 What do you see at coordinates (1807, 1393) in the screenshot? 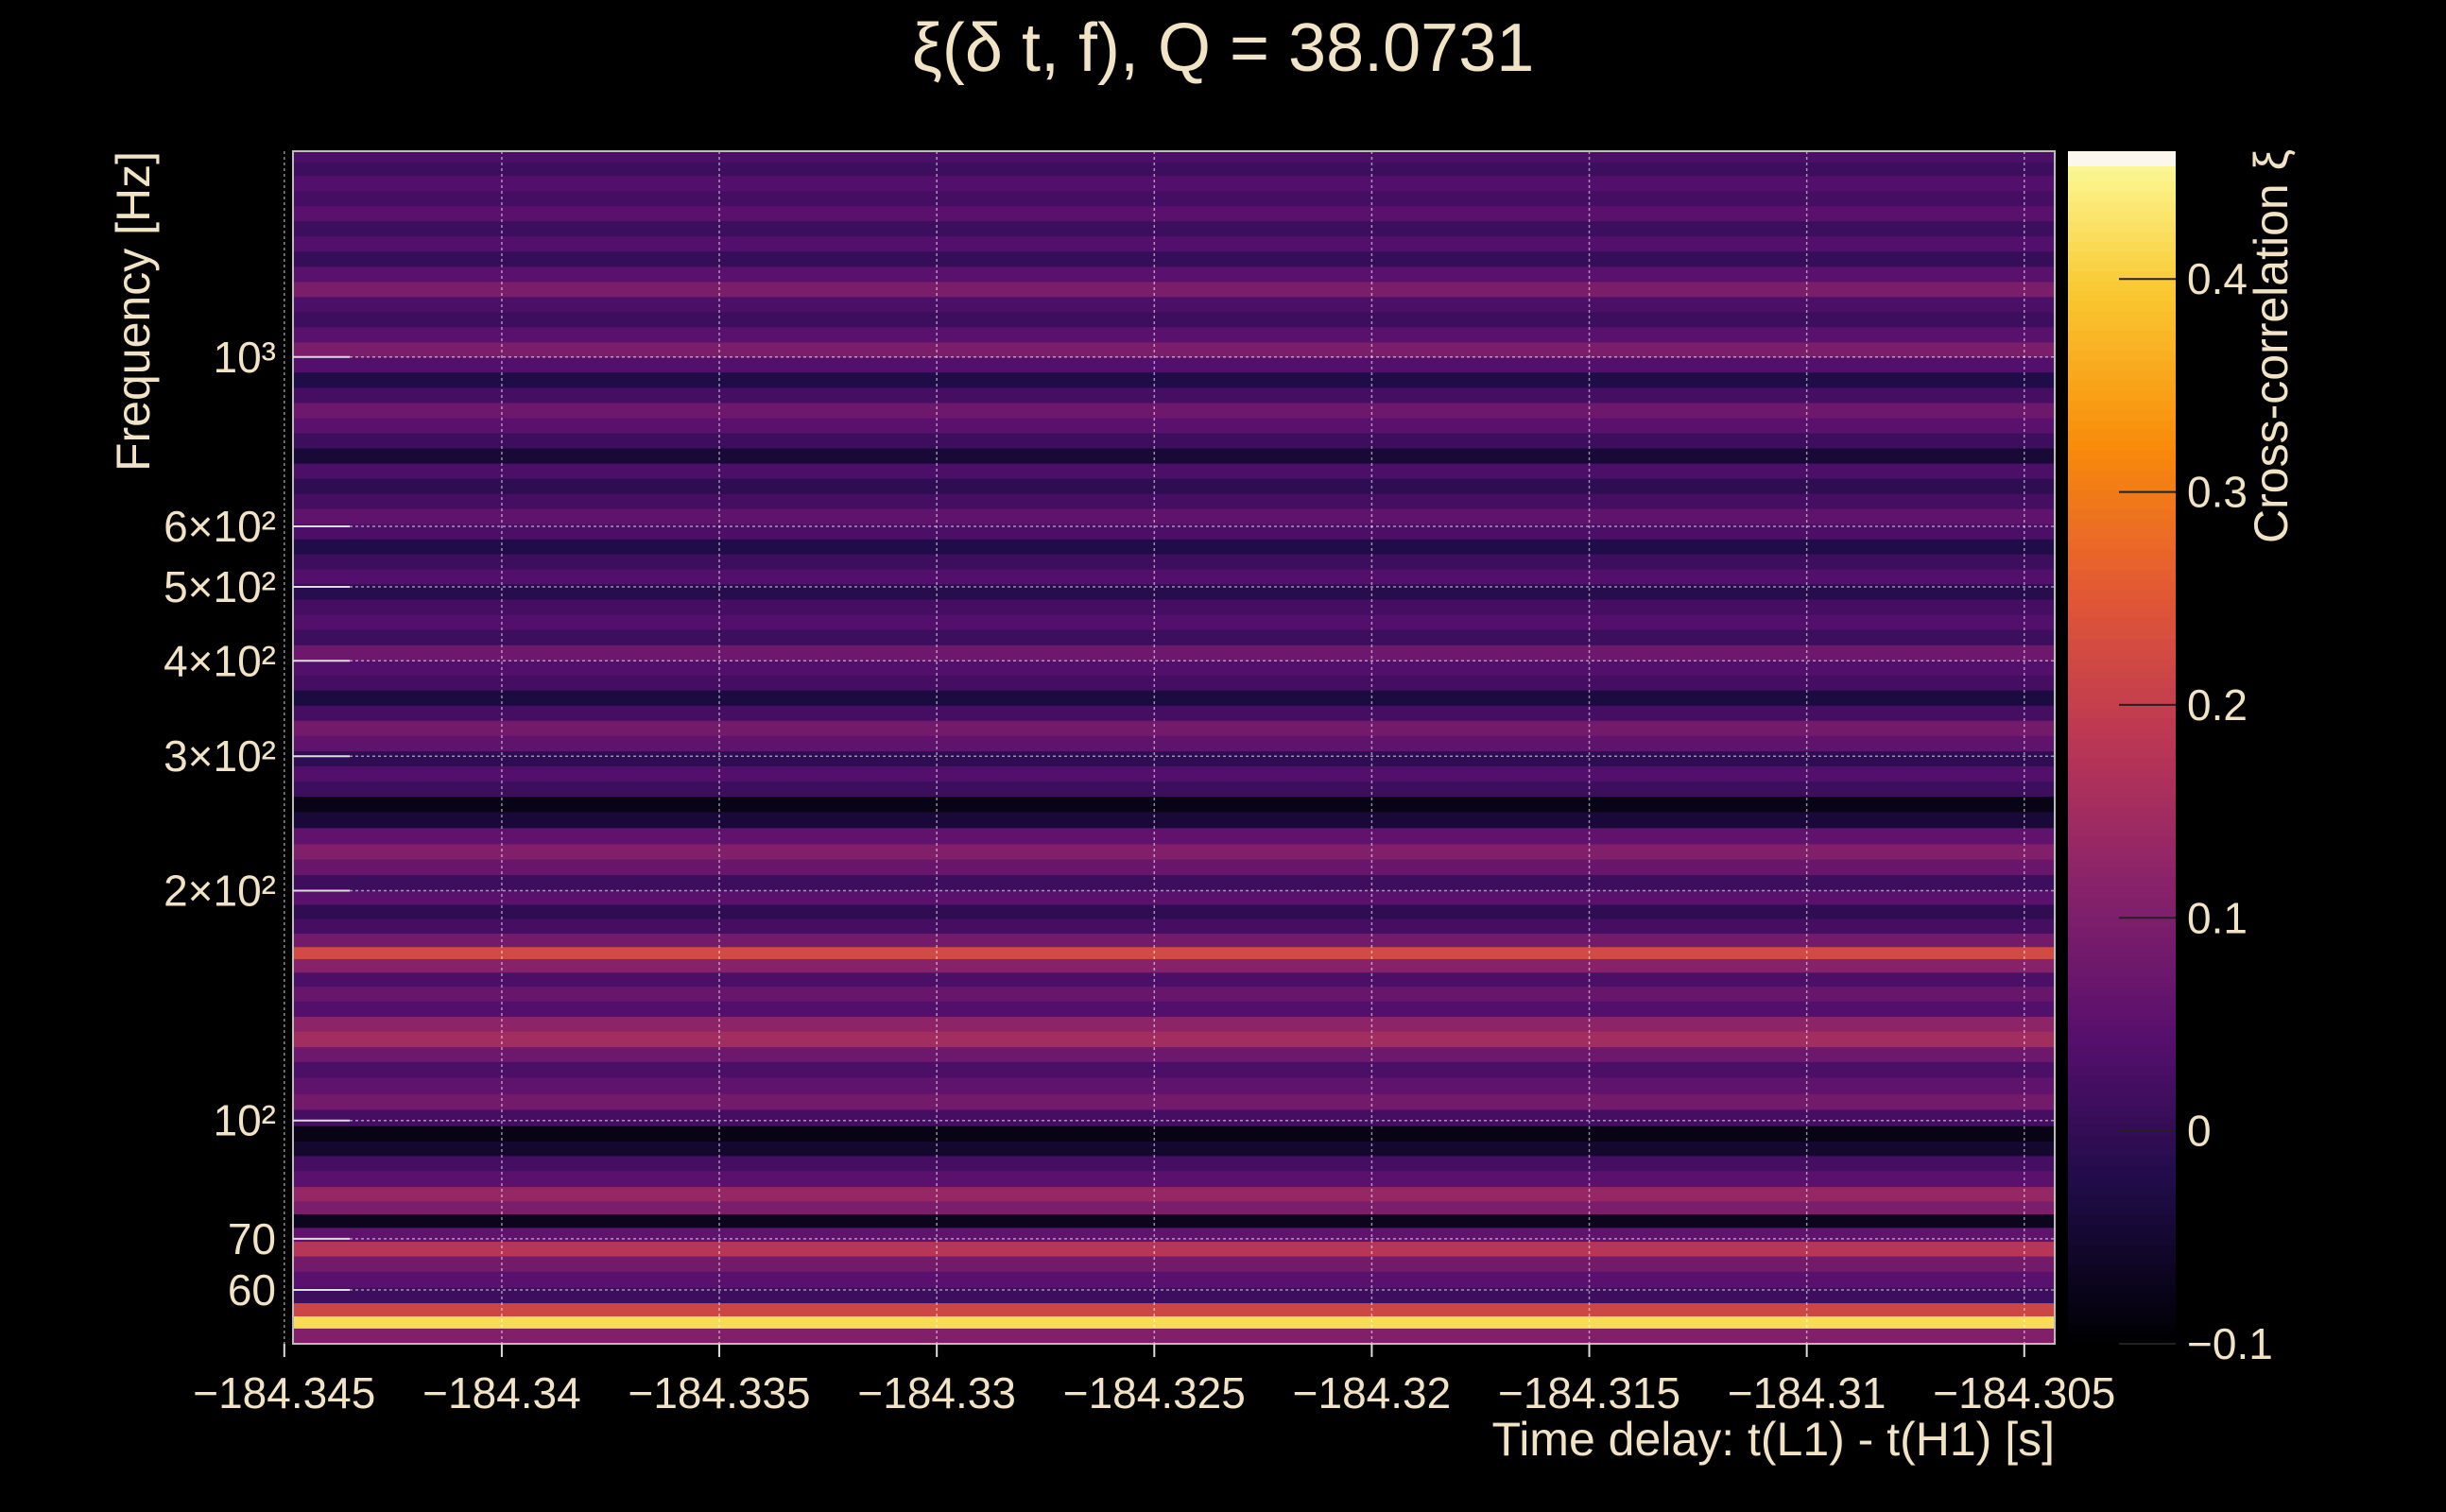
I see `x-tick-label: −184.31` at bounding box center [1807, 1393].